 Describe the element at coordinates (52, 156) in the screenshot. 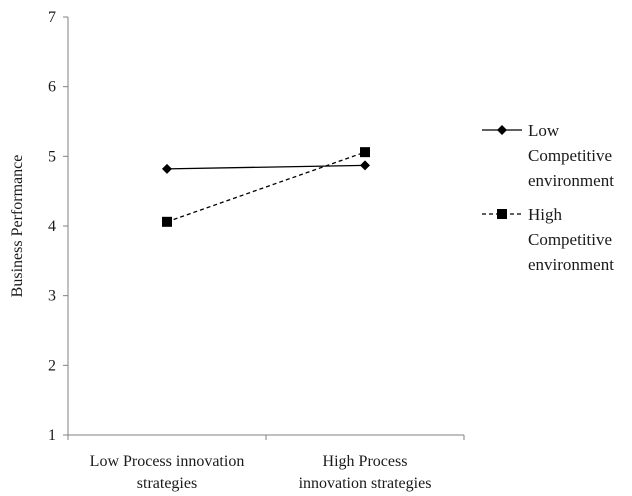

I see `y-tick-label: 5` at that location.